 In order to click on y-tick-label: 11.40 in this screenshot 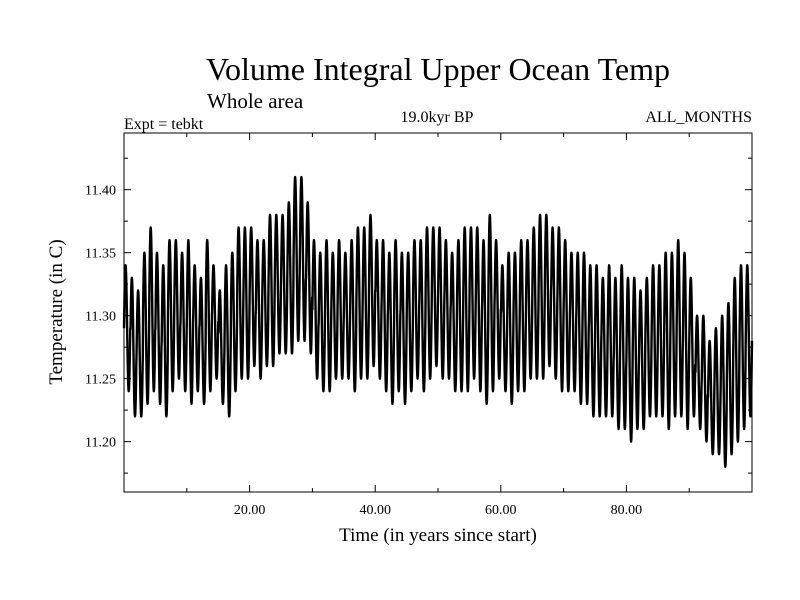, I will do `click(100, 191)`.